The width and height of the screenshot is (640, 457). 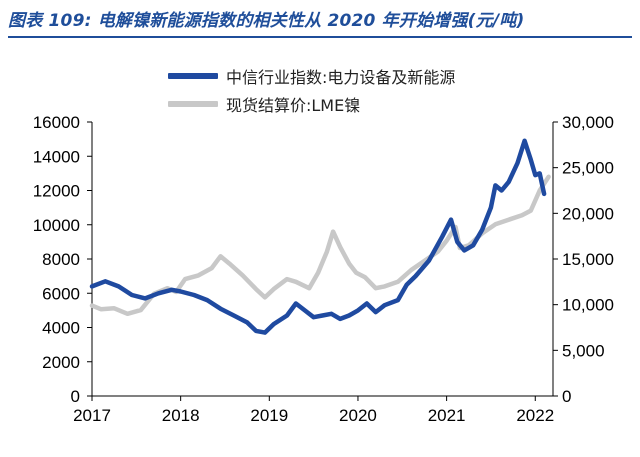 What do you see at coordinates (56, 122) in the screenshot?
I see `y-left-tick-label: 16000` at bounding box center [56, 122].